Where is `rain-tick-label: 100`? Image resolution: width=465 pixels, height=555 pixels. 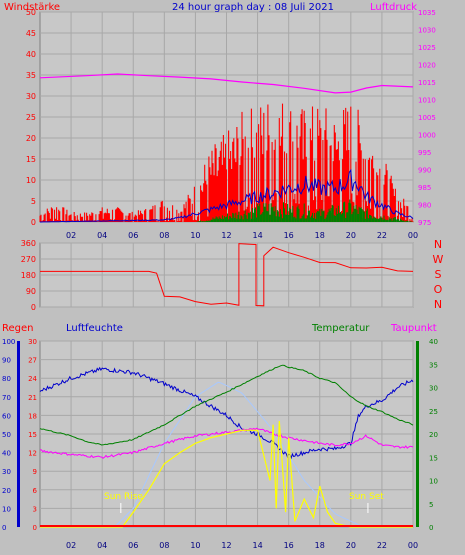 rain-tick-label: 100 is located at coordinates (8, 342).